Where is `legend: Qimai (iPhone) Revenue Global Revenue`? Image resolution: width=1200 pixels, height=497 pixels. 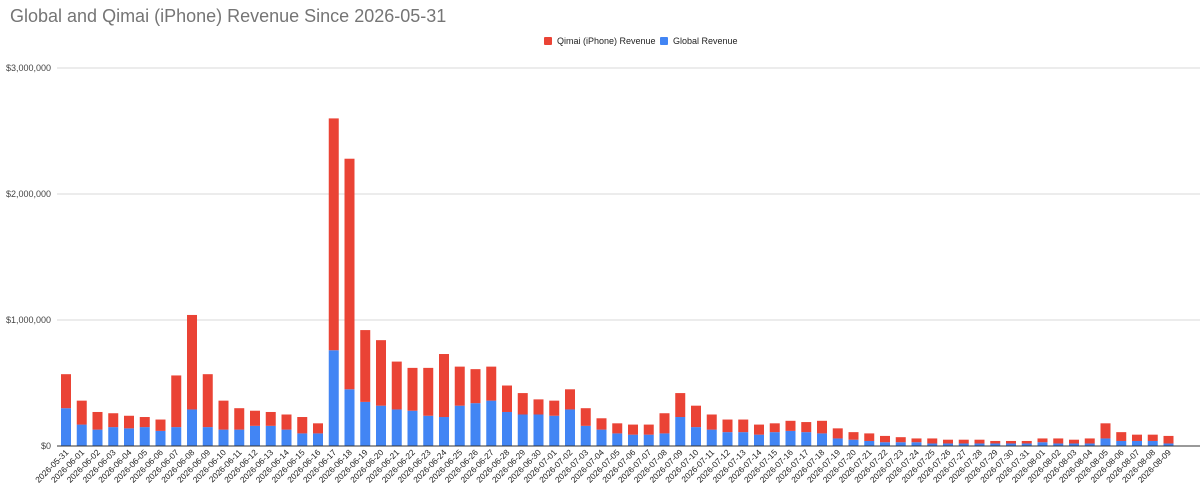 legend: Qimai (iPhone) Revenue Global Revenue is located at coordinates (600, 43).